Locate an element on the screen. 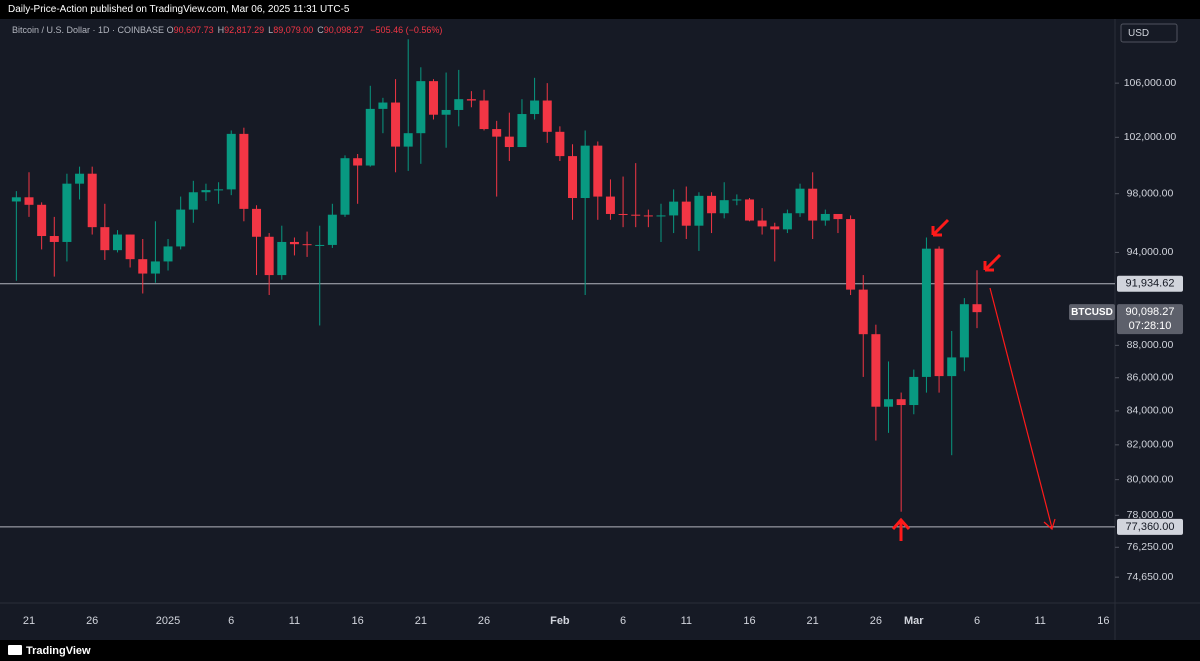 This screenshot has height=661, width=1200. projection-line is located at coordinates (1022, 409).